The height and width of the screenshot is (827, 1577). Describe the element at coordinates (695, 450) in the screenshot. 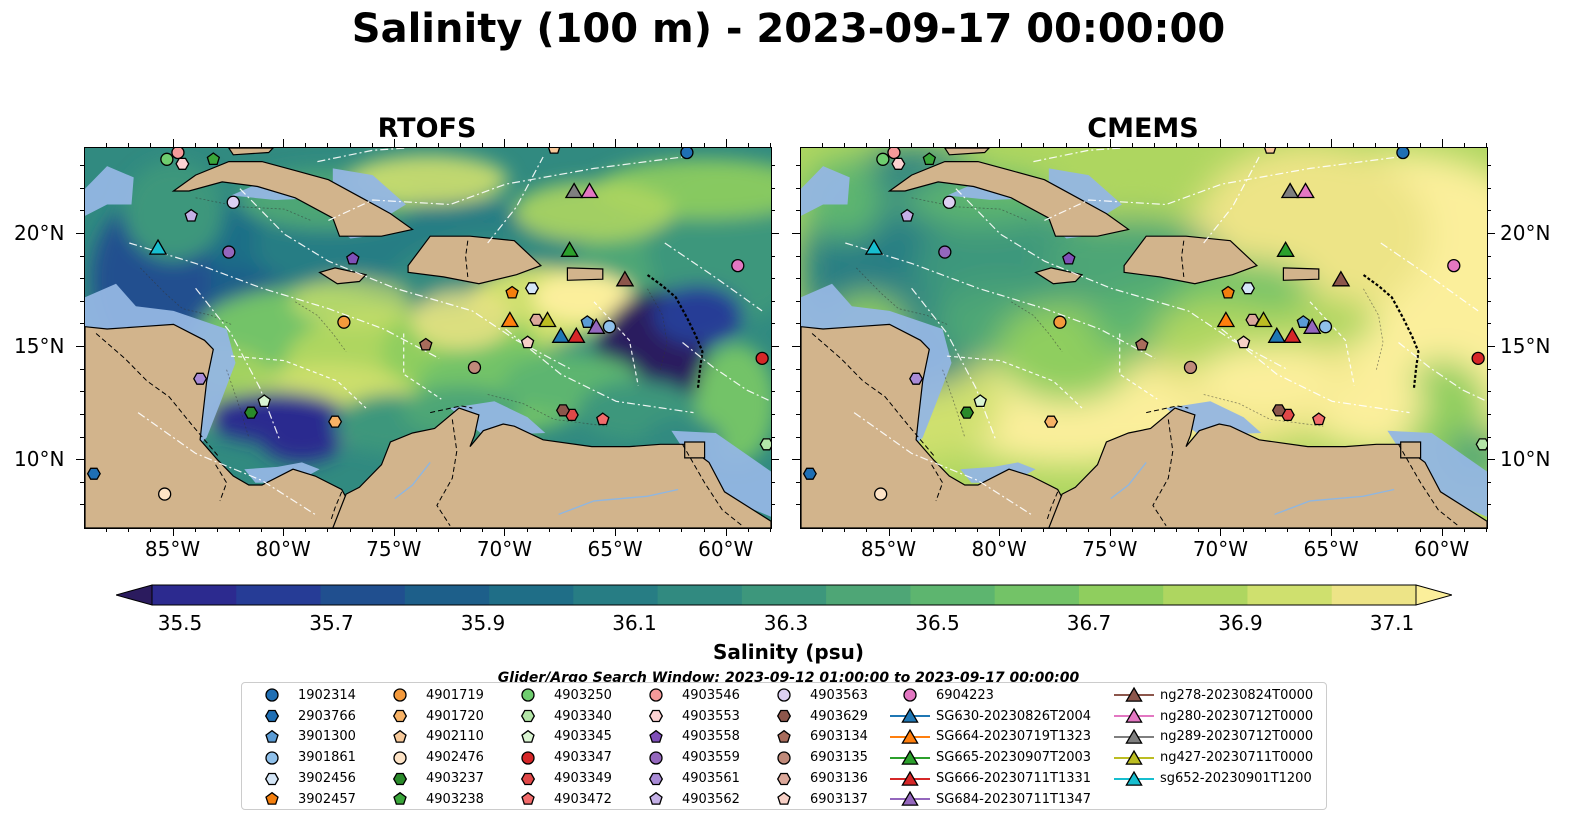

I see `land-trinidad` at that location.